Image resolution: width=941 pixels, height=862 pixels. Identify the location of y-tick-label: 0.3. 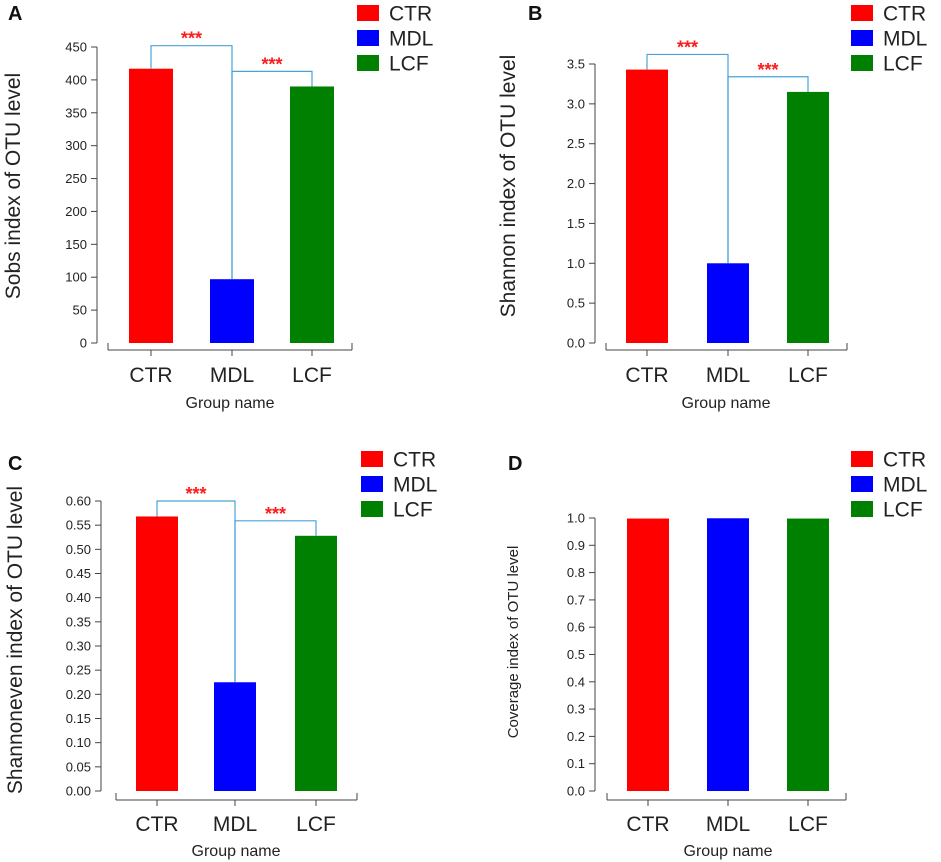
(576, 709).